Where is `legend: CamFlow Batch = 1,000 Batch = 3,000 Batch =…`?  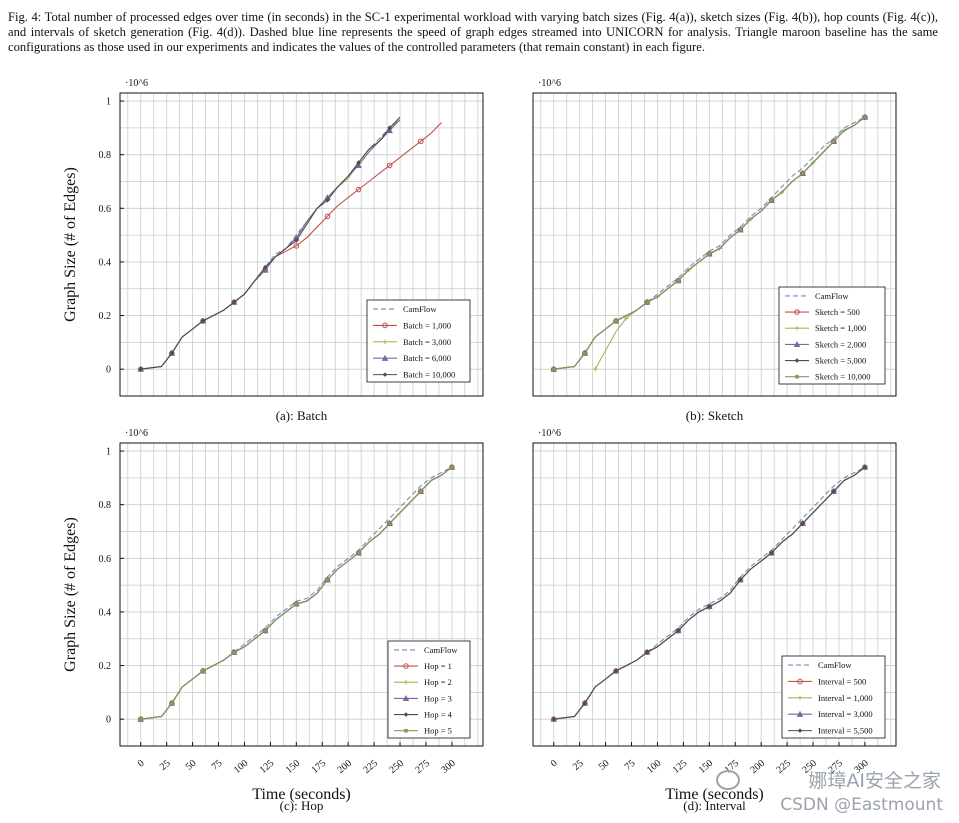 legend: CamFlow Batch = 1,000 Batch = 3,000 Batch =… is located at coordinates (418, 341).